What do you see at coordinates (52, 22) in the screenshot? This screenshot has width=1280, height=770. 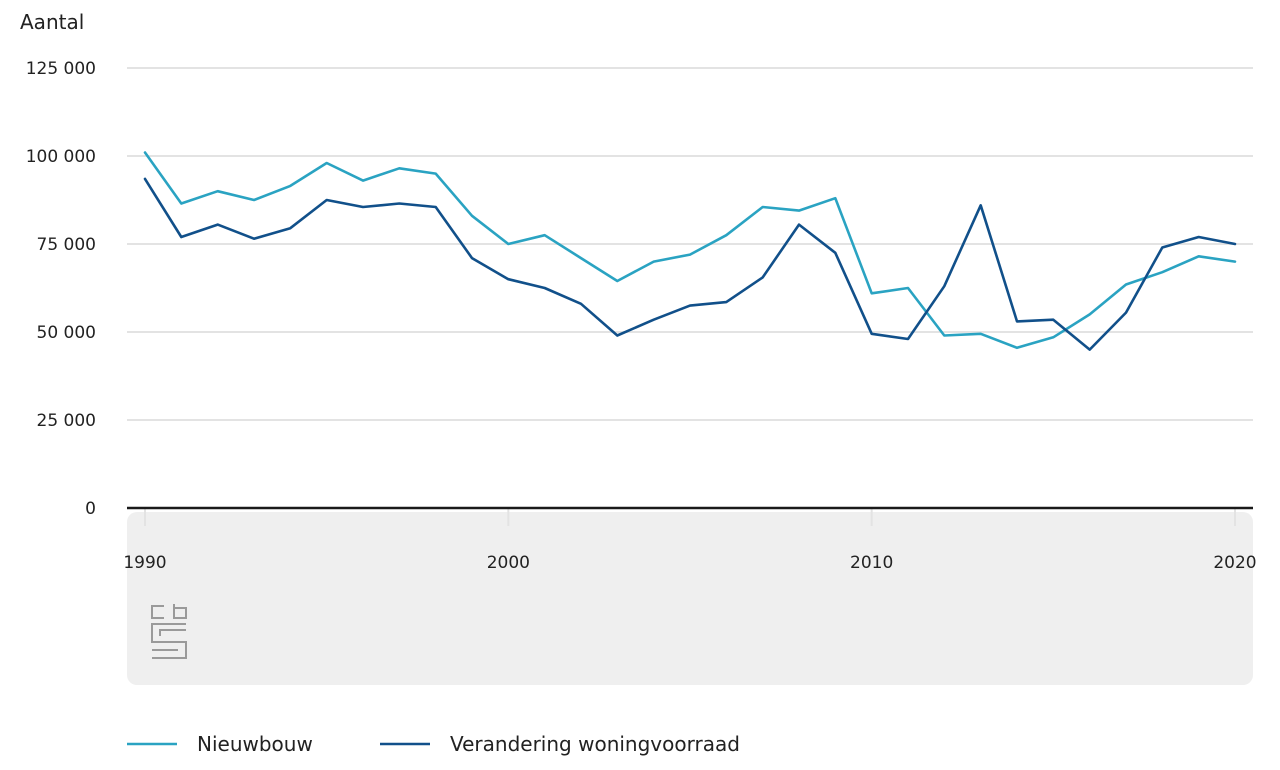 I see `y-axis-title: Aantal` at bounding box center [52, 22].